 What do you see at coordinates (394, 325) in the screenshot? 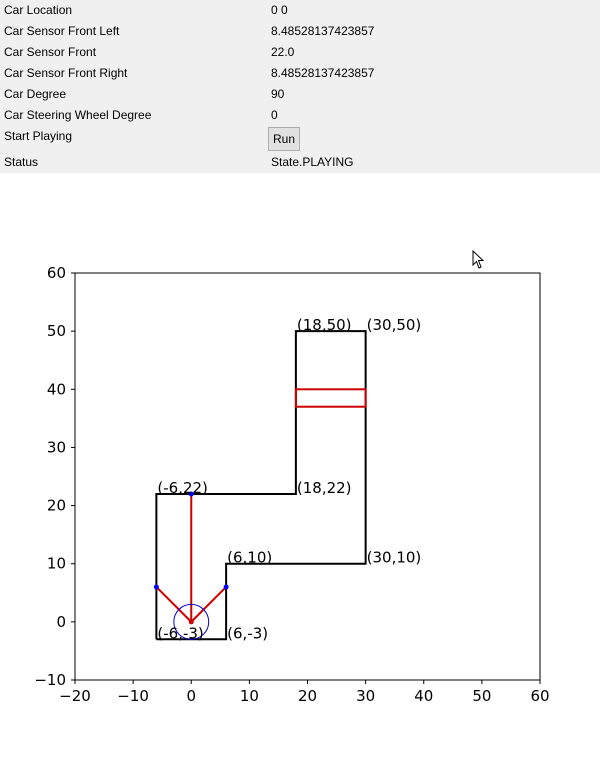
I see `point-label: (30,50)` at bounding box center [394, 325].